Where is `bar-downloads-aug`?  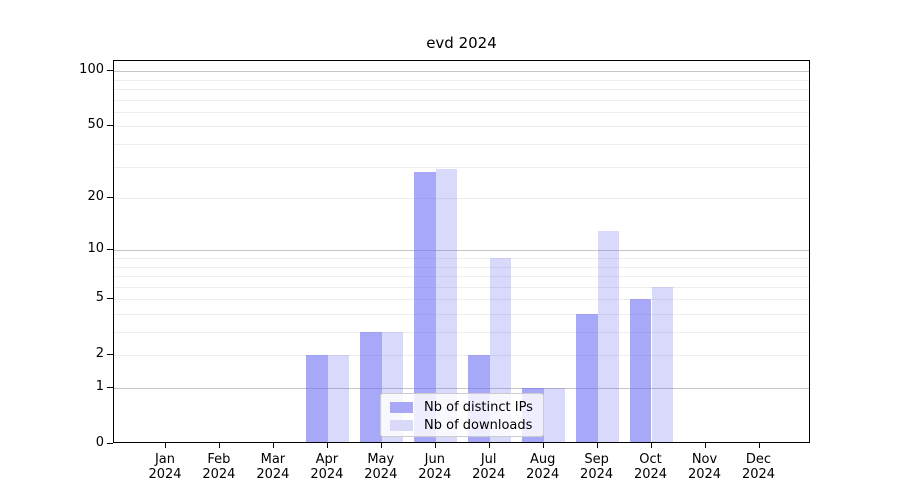 bar-downloads-aug is located at coordinates (554, 415).